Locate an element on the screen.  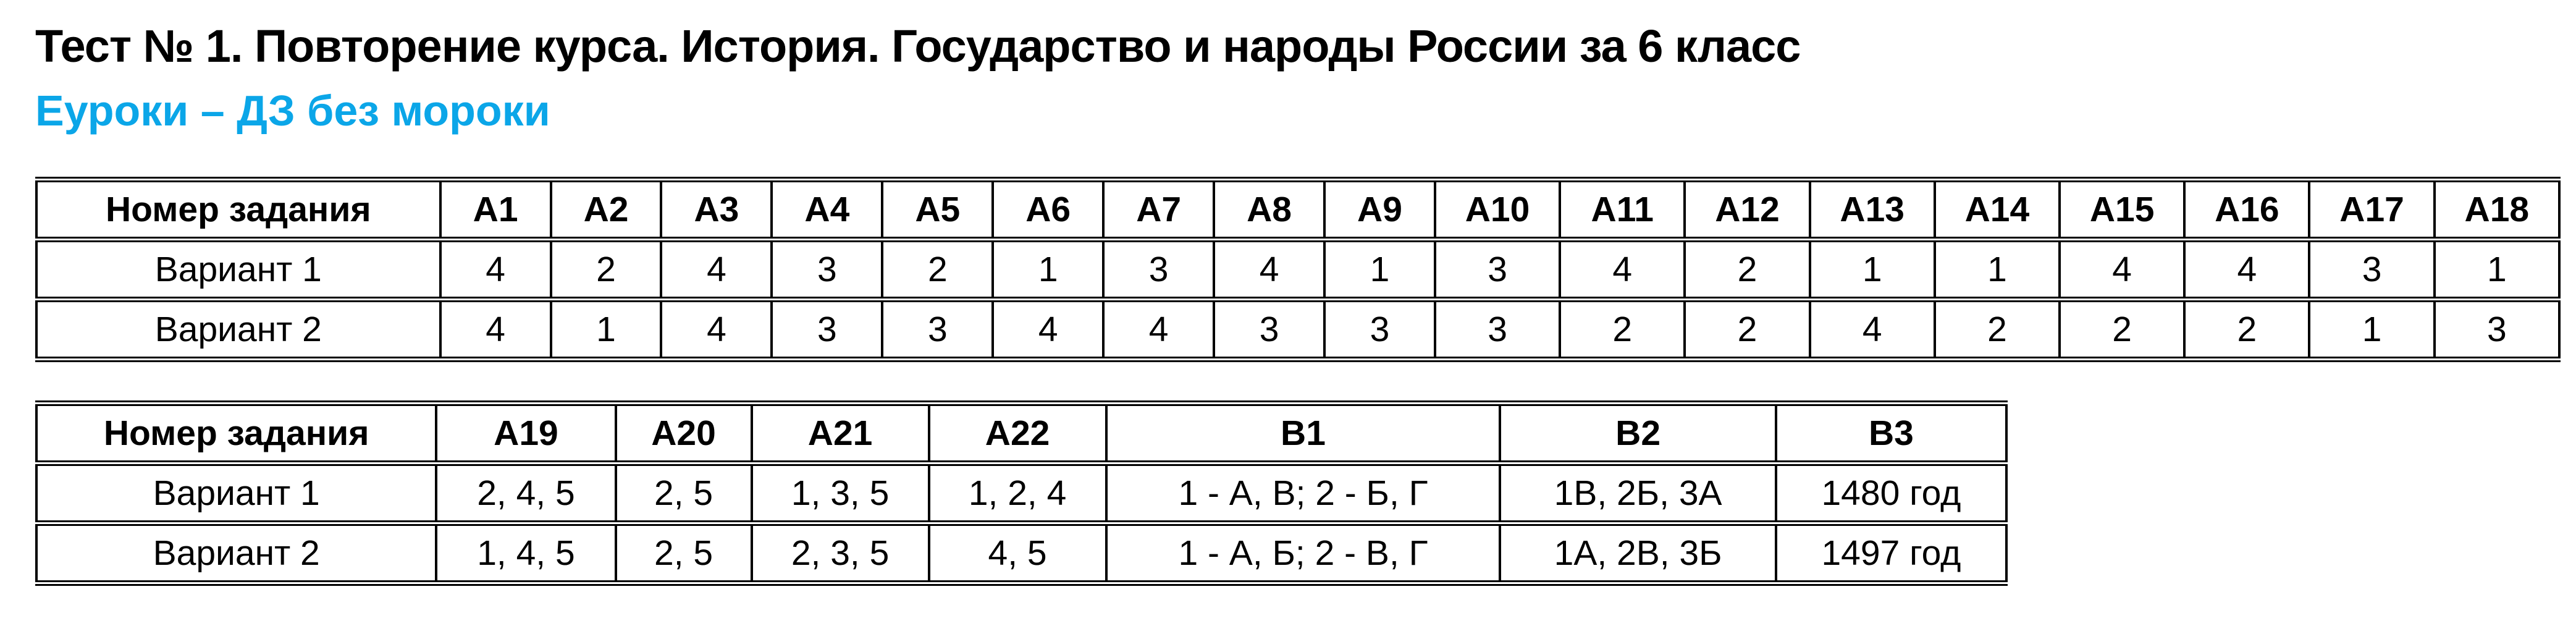
table1-header-А18: А18 is located at coordinates (2497, 209).